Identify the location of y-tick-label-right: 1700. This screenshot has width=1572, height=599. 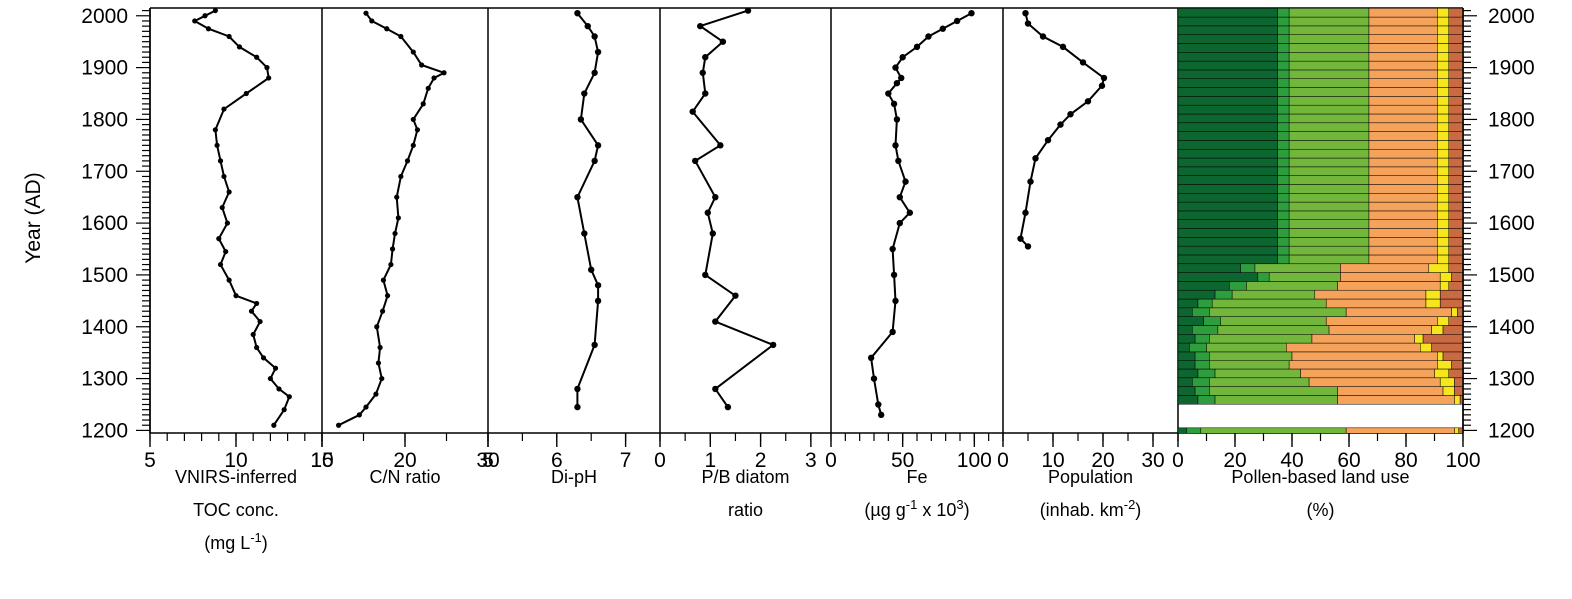
(1511, 171).